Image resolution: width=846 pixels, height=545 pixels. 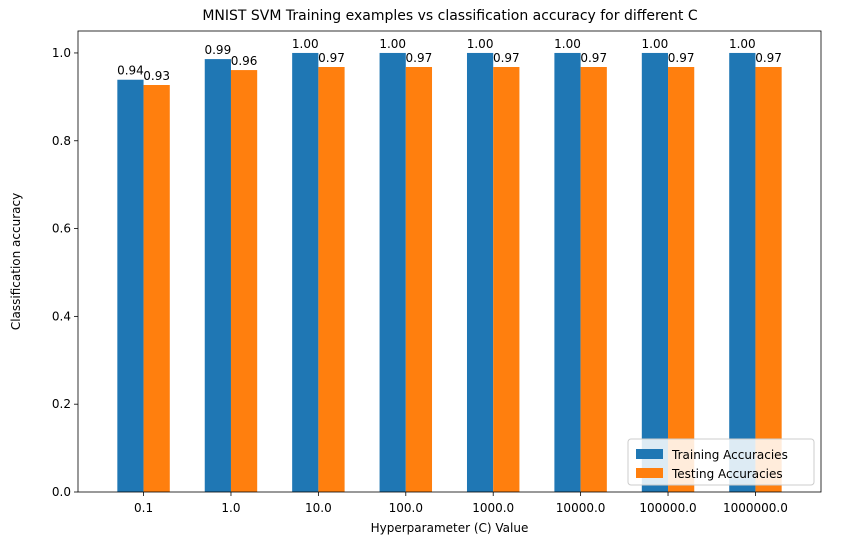 What do you see at coordinates (61, 316) in the screenshot?
I see `y-tick-label: 0.4` at bounding box center [61, 316].